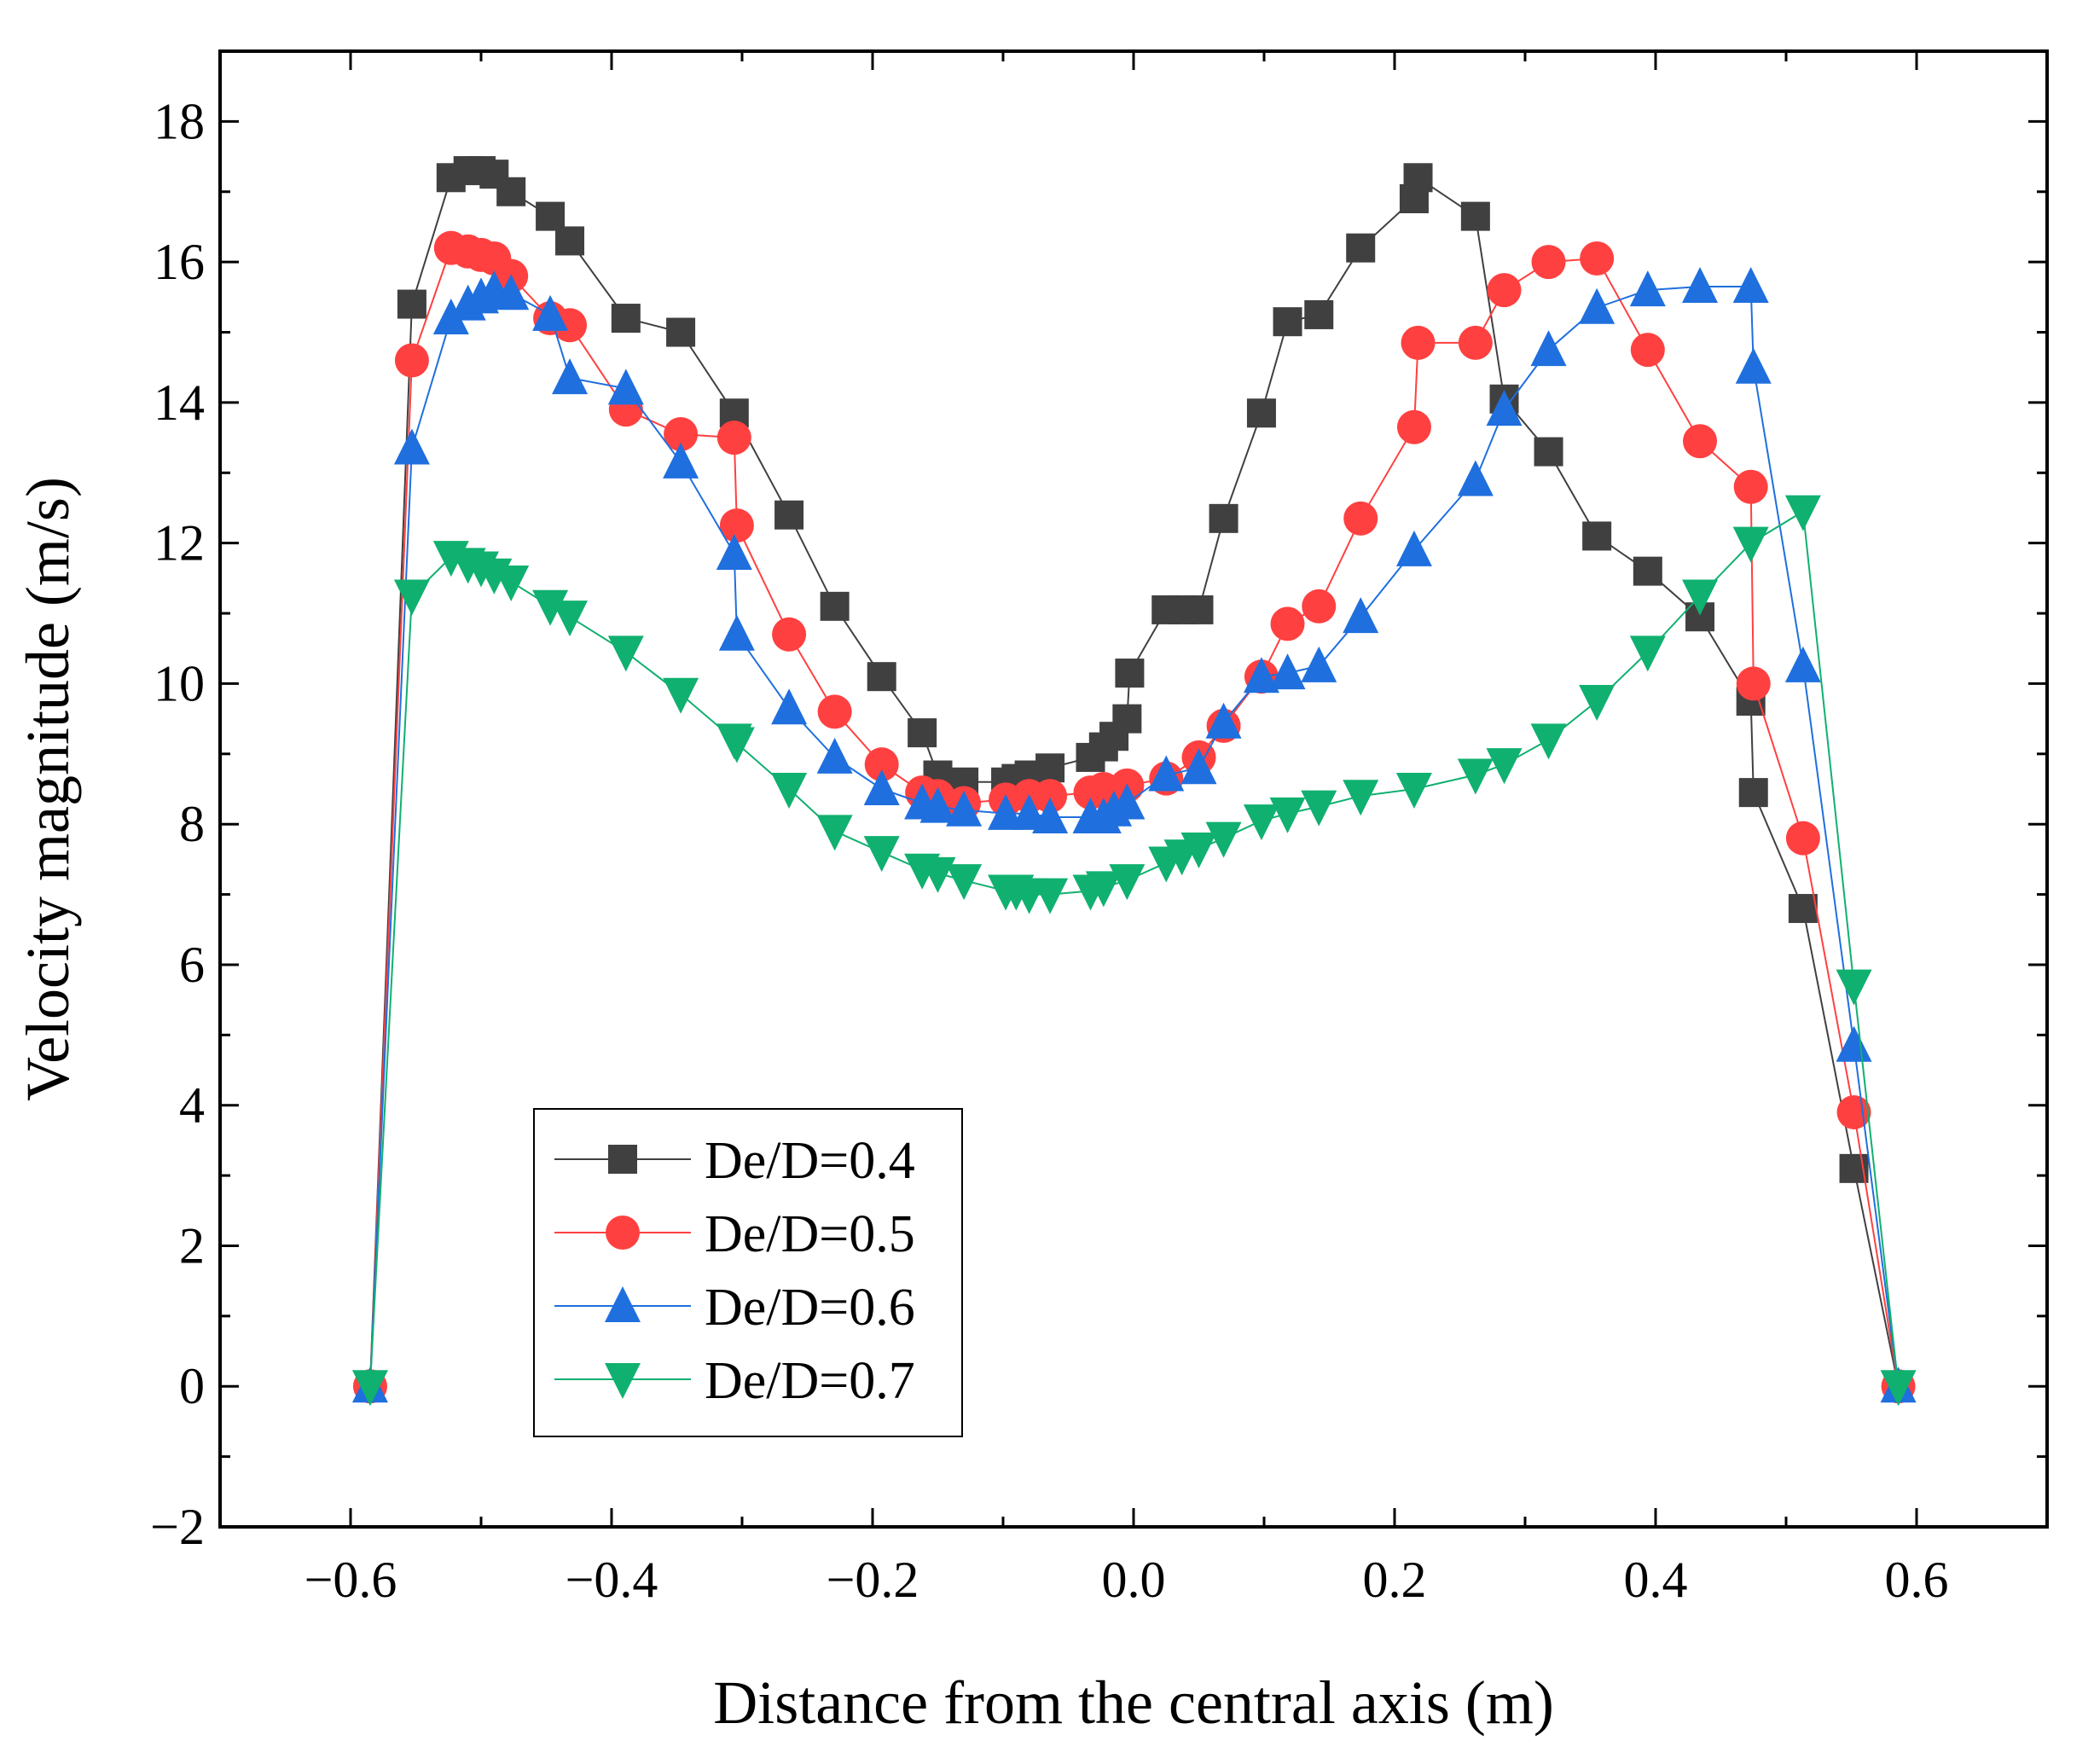  I want to click on x-tick-label: 0.4, so click(1656, 1580).